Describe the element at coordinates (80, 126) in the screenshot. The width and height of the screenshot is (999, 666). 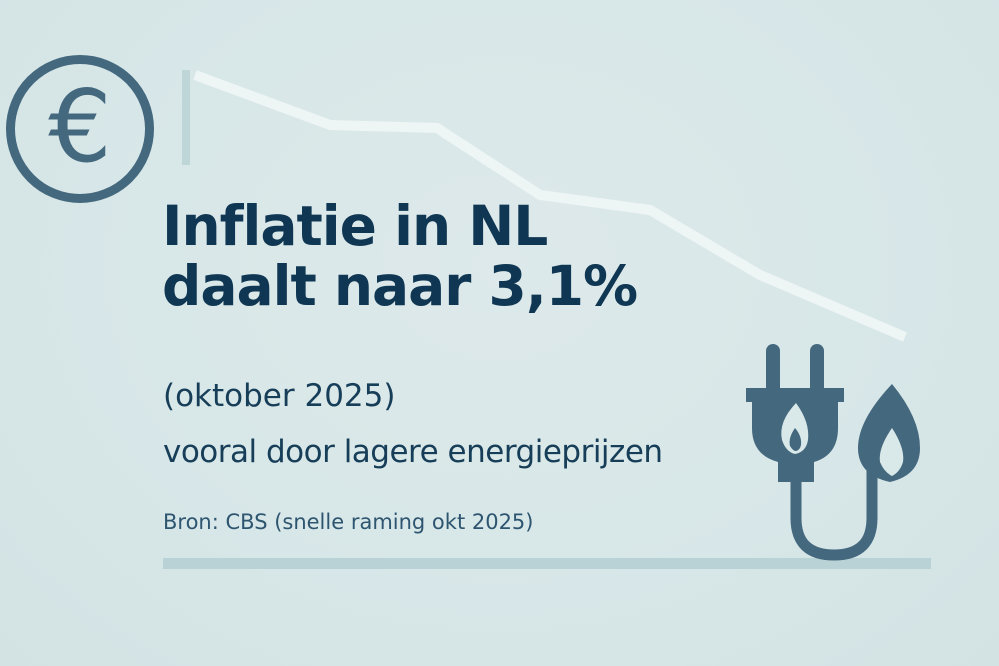
I see `euro-symbol: €` at that location.